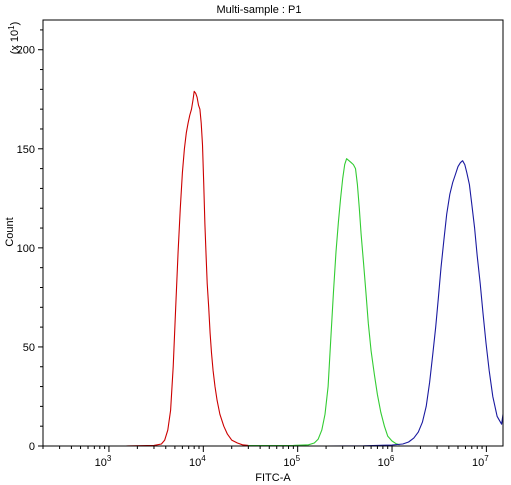  Describe the element at coordinates (103, 461) in the screenshot. I see `x-tick-label: 10³` at that location.